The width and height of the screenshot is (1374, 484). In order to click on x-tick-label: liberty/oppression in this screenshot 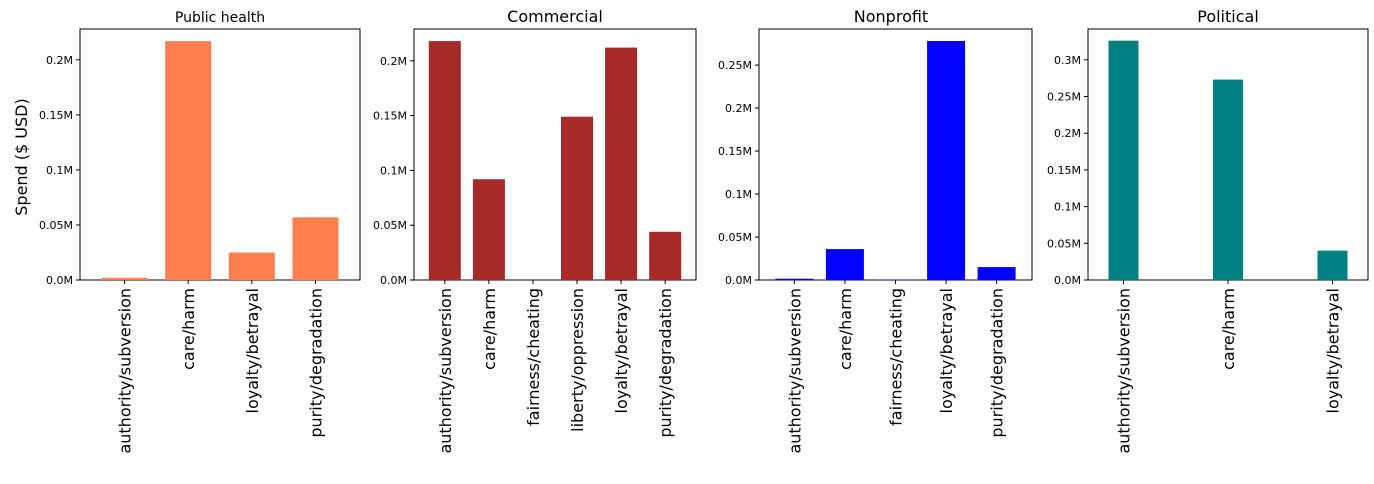, I will do `click(577, 360)`.